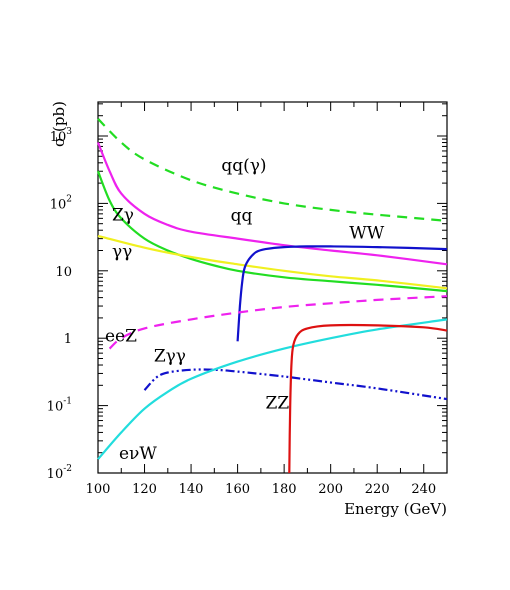  I want to click on x-tick-labels: 100 120 140 160 180 200 220 240, so click(261, 489).